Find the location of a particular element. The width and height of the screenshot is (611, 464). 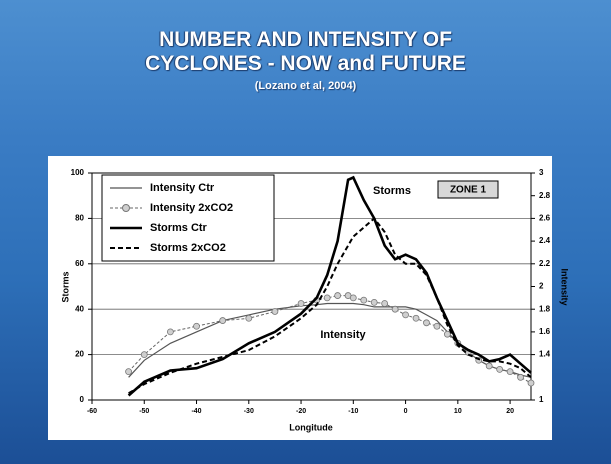

zone-box is located at coordinates (468, 189).